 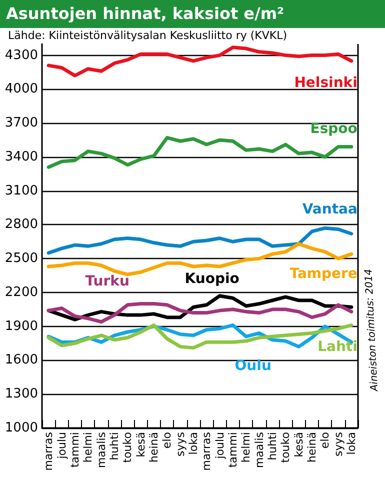 What do you see at coordinates (21, 394) in the screenshot?
I see `y-tick-label: 1300` at bounding box center [21, 394].